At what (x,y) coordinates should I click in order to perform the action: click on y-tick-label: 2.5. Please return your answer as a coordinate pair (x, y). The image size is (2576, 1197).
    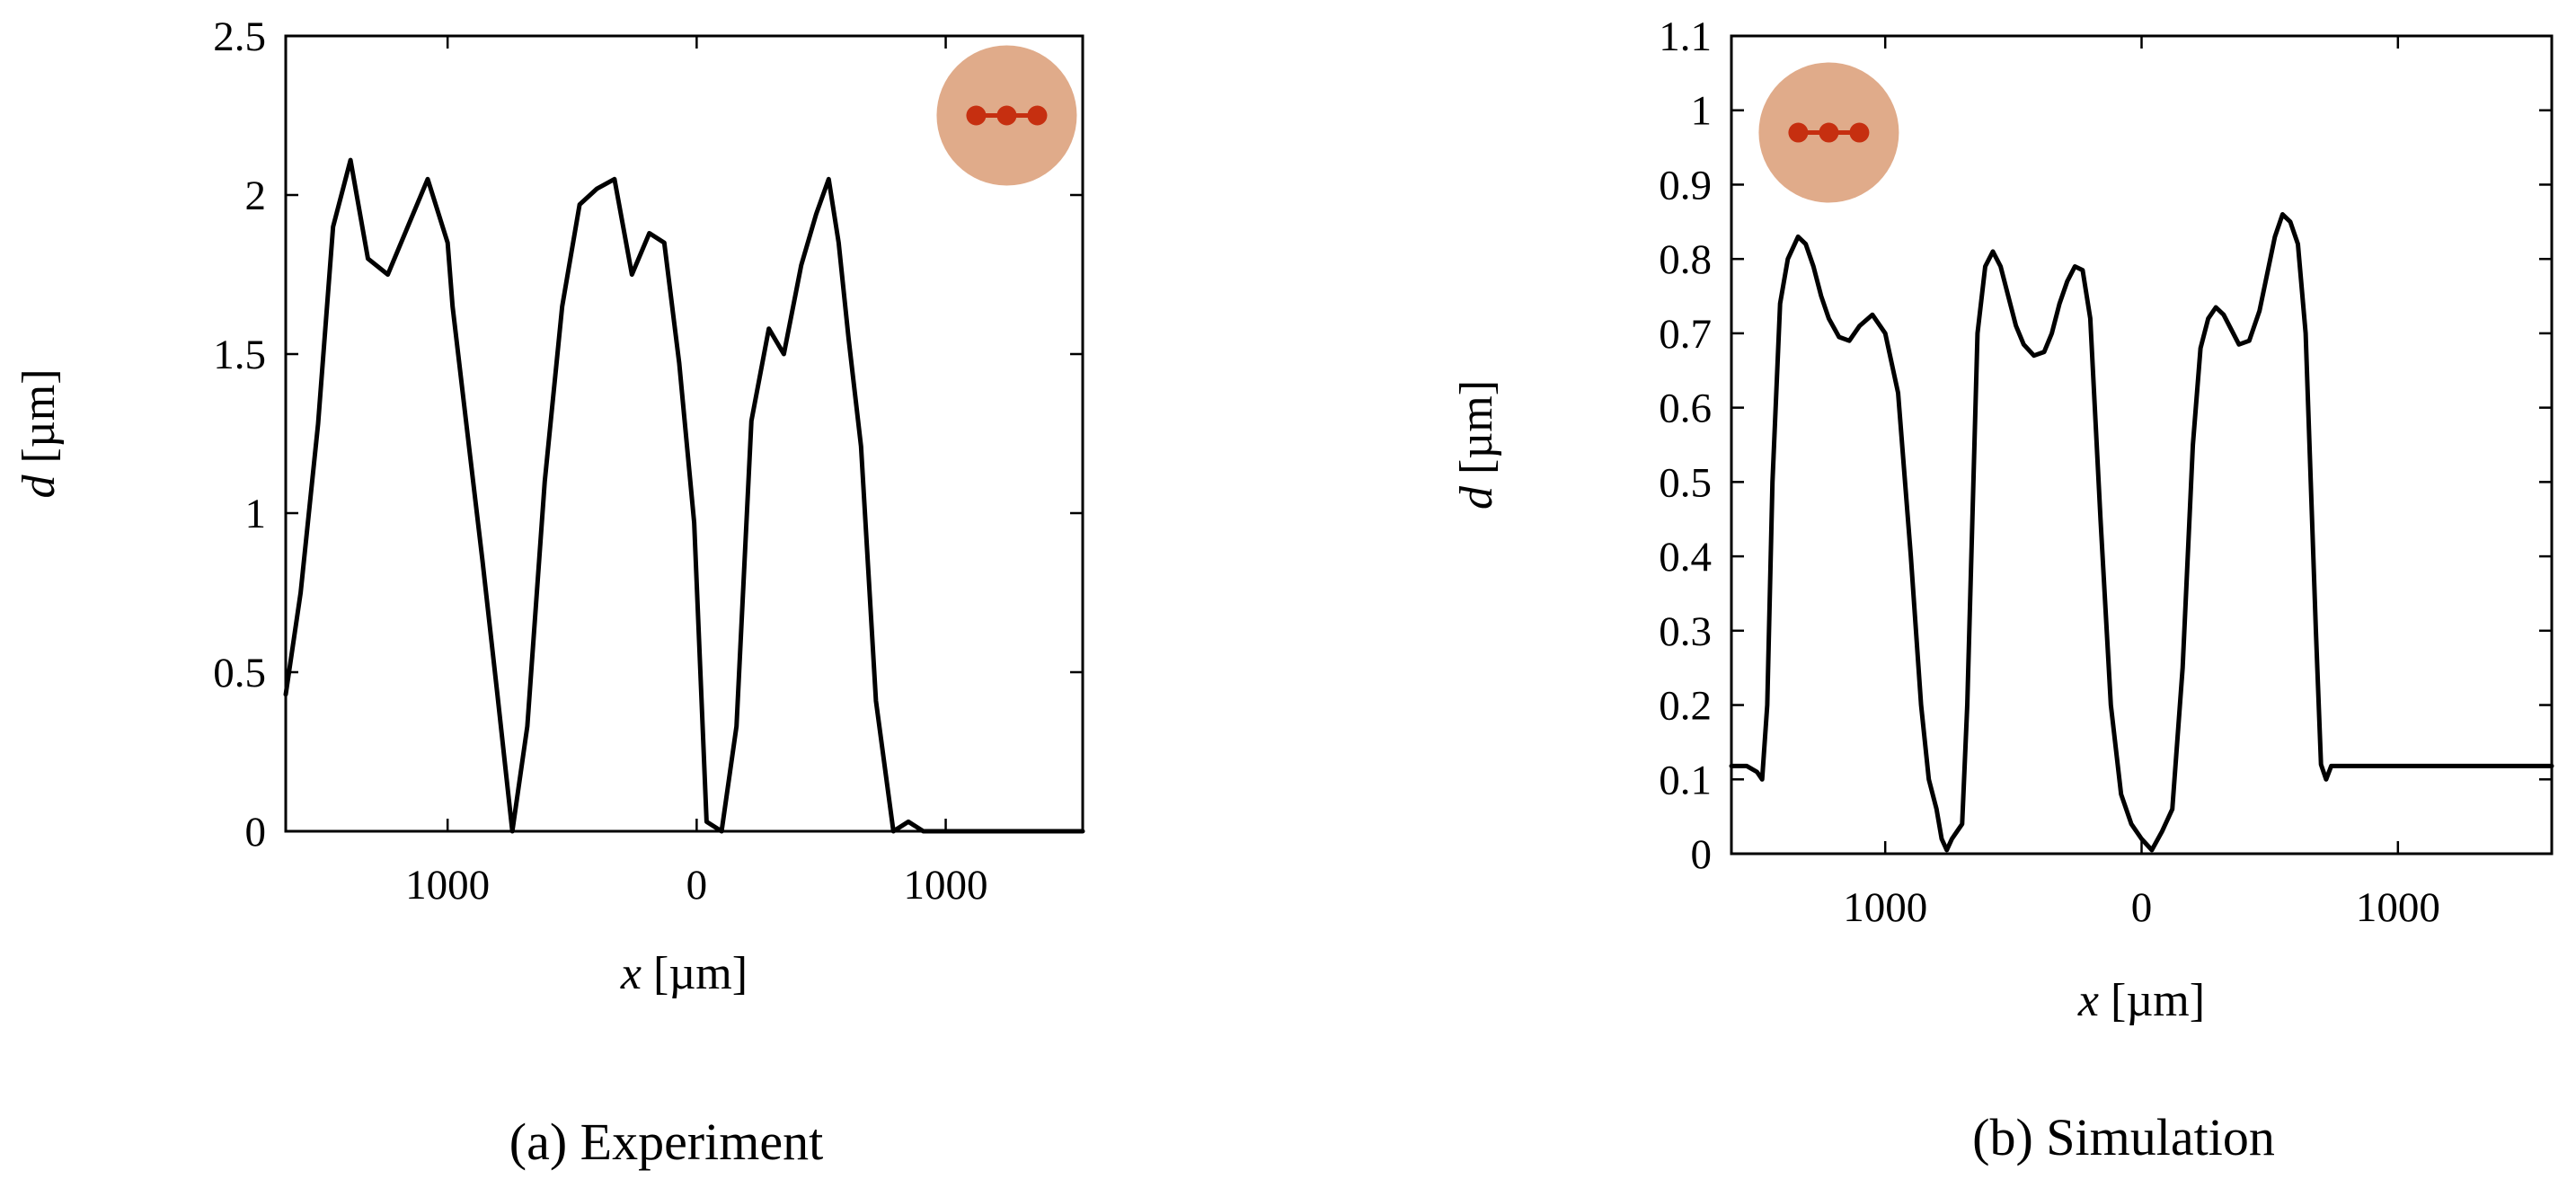
    Looking at the image, I should click on (240, 36).